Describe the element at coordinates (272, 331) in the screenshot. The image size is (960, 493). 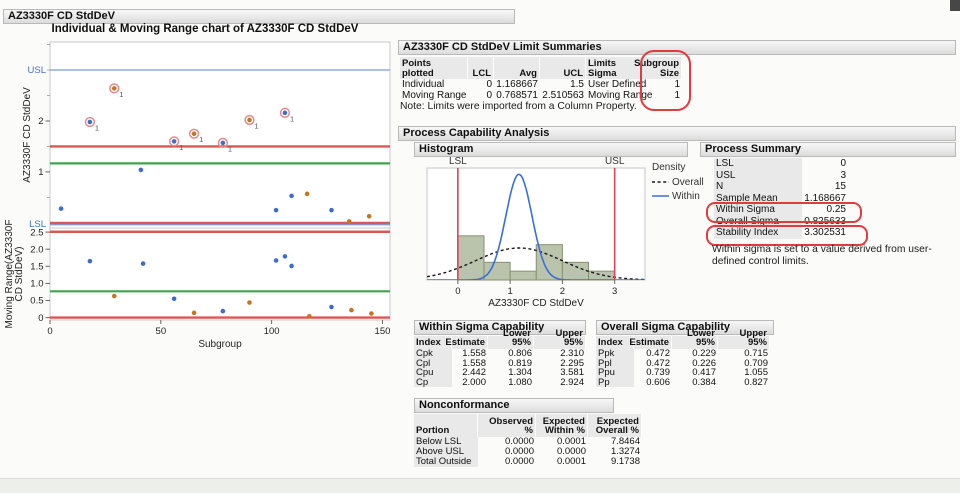
I see `x-tick-label: 100` at that location.